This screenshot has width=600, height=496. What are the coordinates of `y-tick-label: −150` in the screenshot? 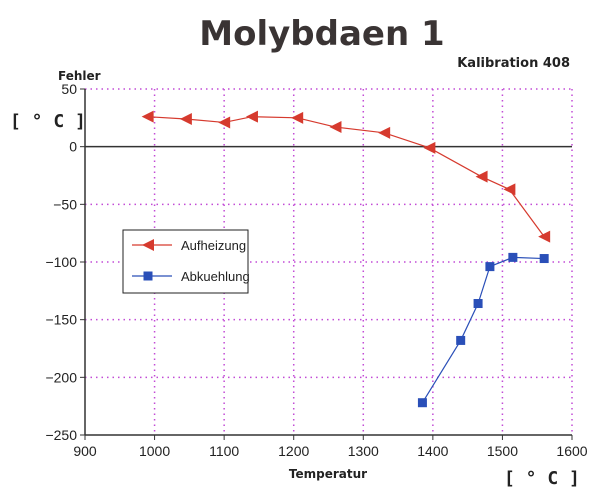 It's located at (61, 320).